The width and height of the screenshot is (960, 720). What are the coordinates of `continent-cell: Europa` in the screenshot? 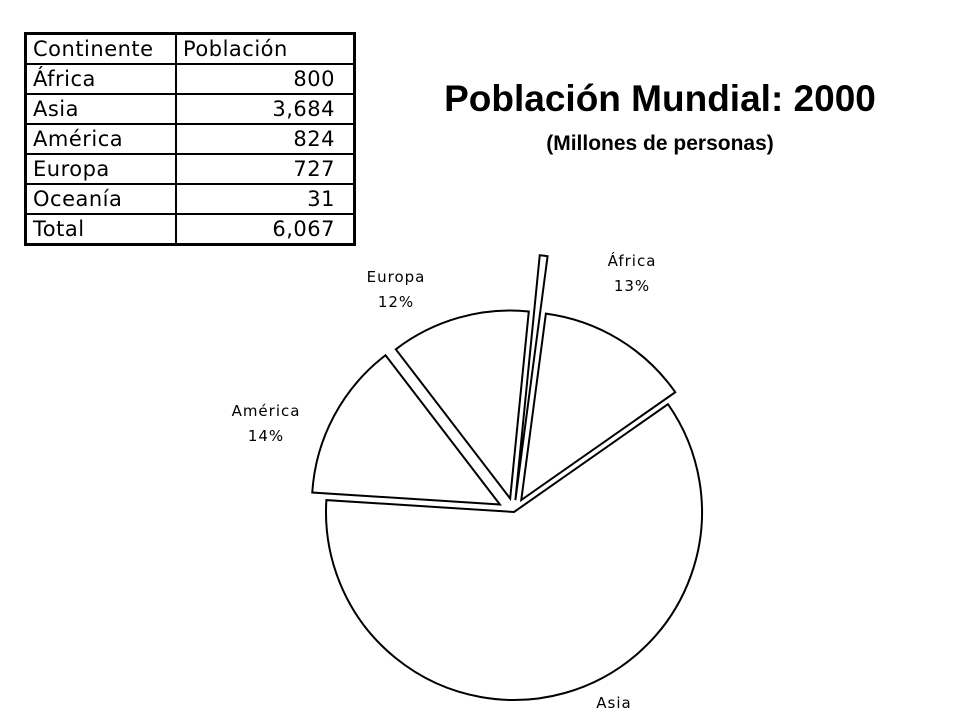 It's located at (100, 169).